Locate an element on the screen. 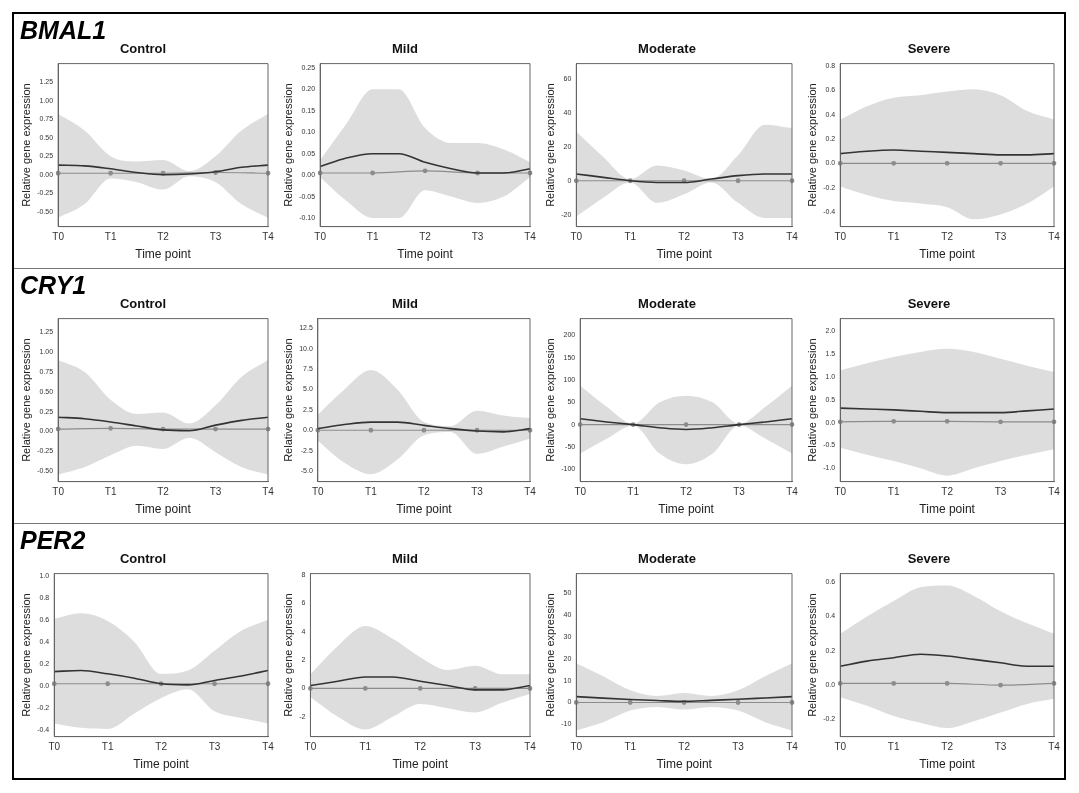 Image resolution: width=1079 pixels, height=793 pixels. chart-subtitle: BMAL1 is located at coordinates (63, 30).